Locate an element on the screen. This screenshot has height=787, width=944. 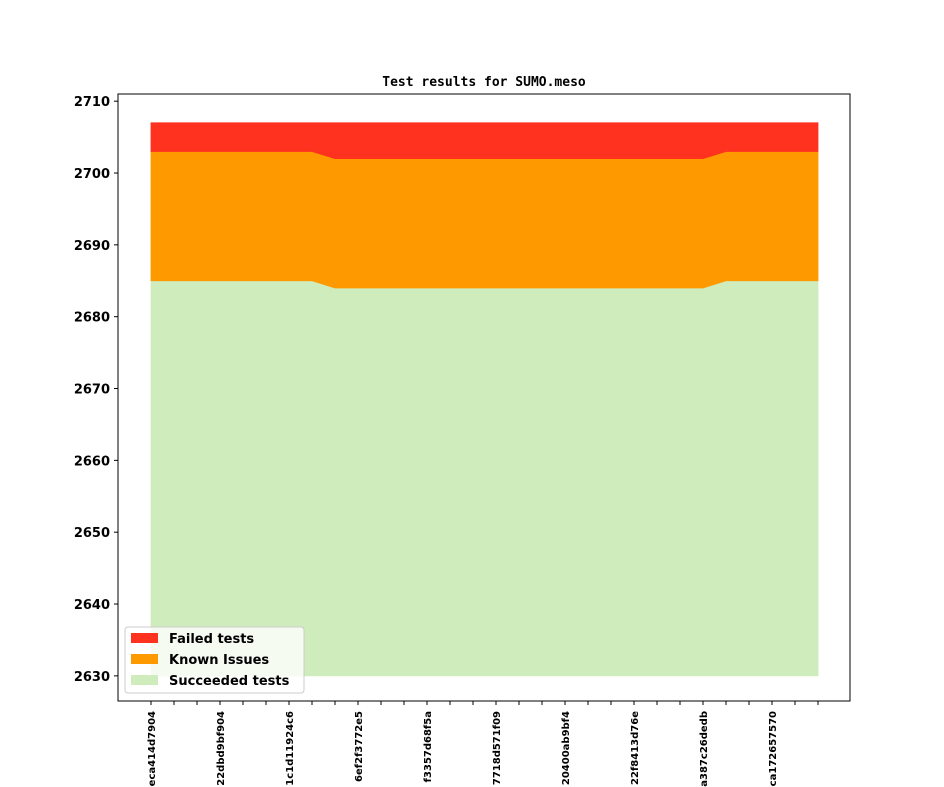
y-tick-label: 2670 is located at coordinates (92, 390).